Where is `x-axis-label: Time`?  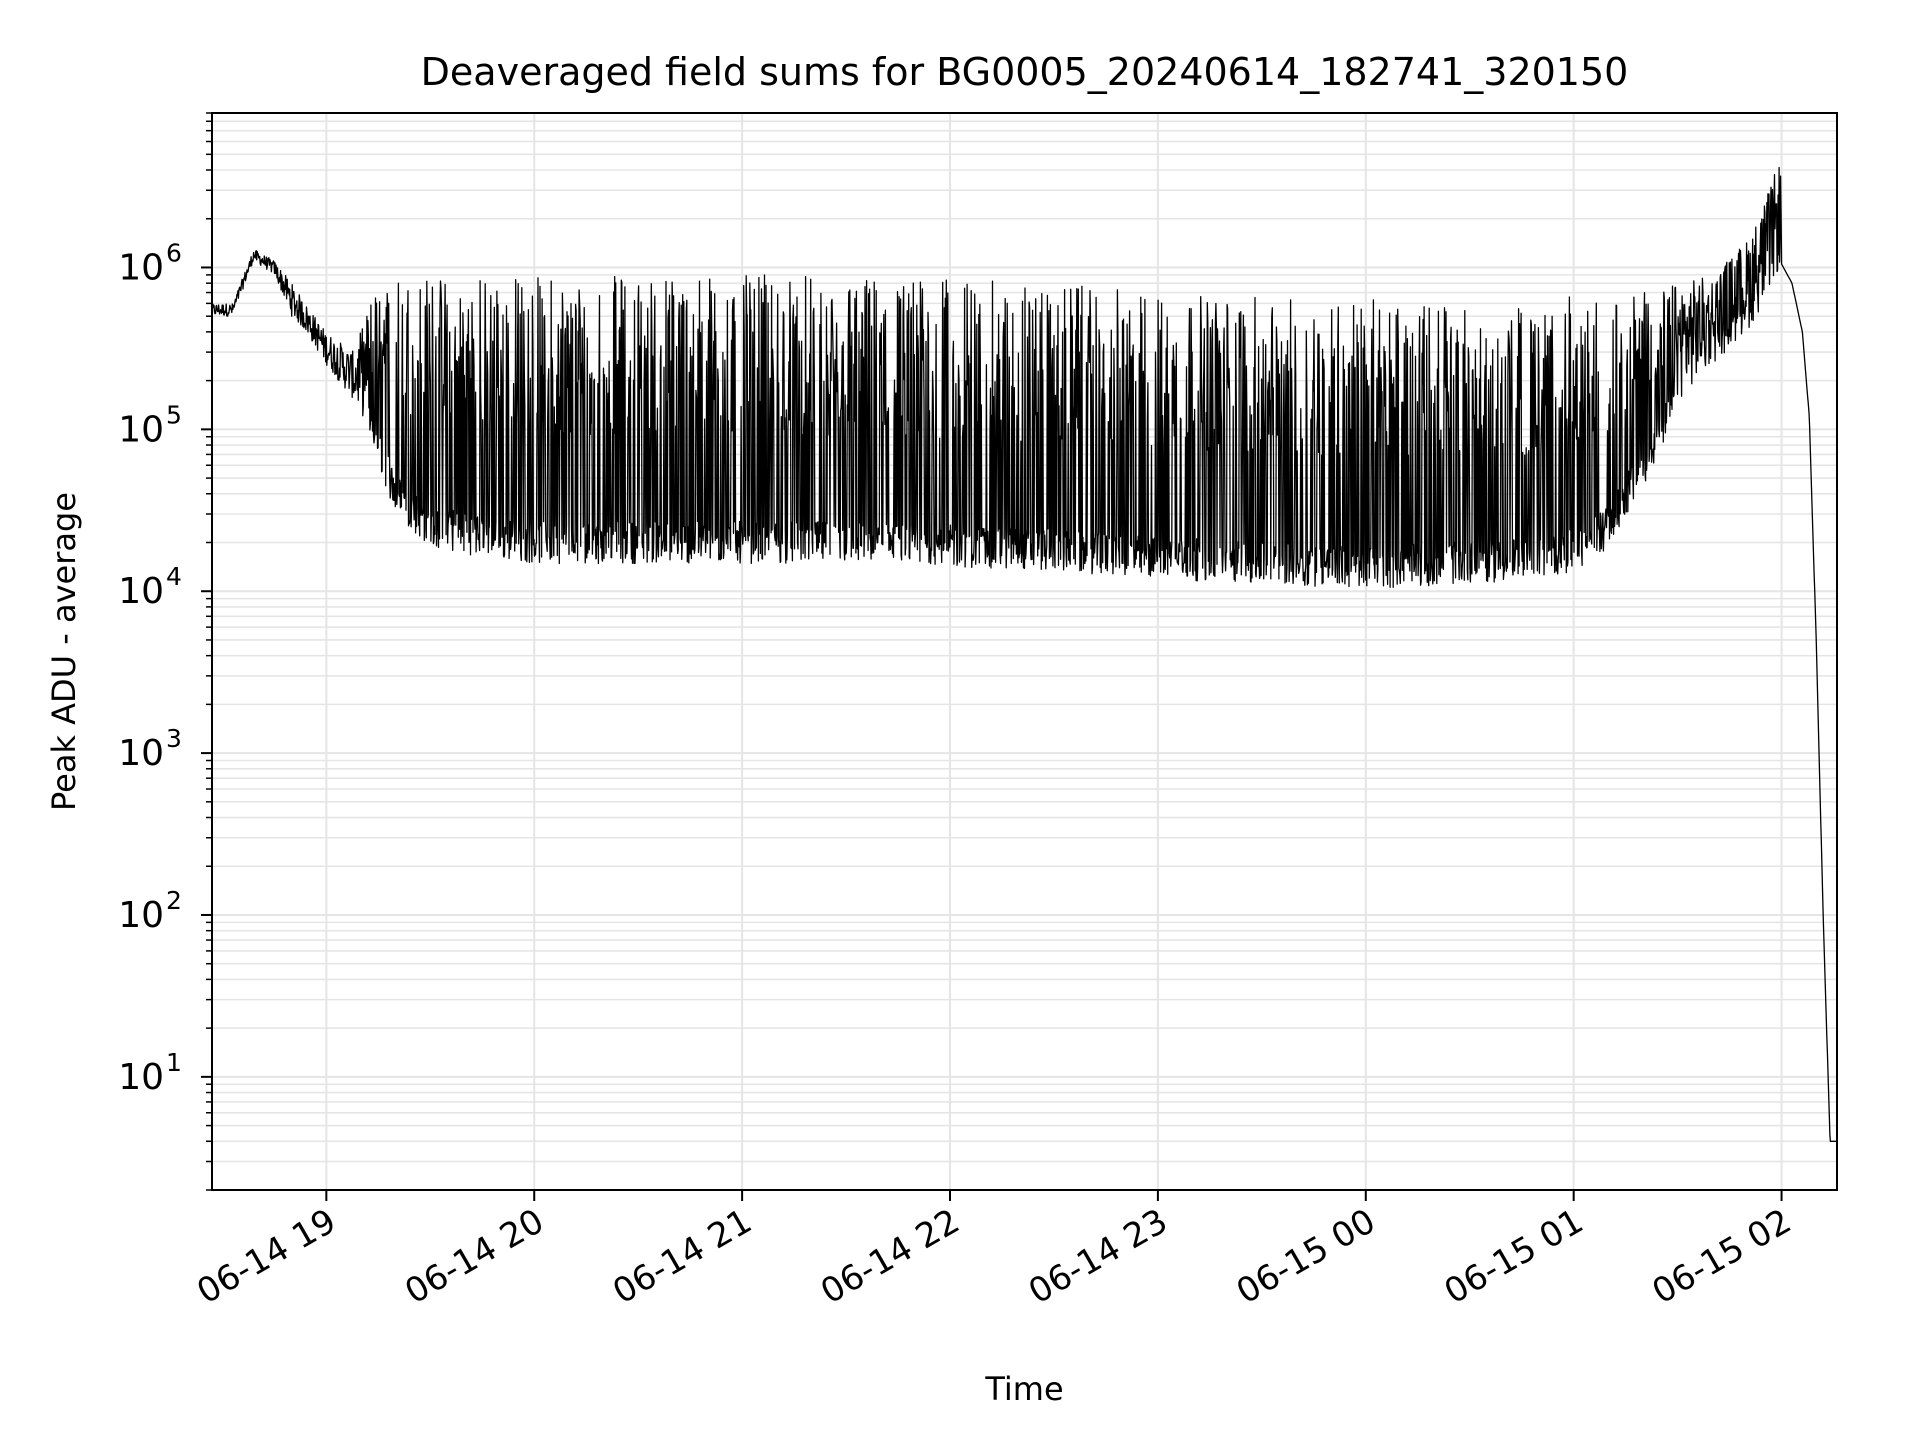
x-axis-label: Time is located at coordinates (1023, 1389).